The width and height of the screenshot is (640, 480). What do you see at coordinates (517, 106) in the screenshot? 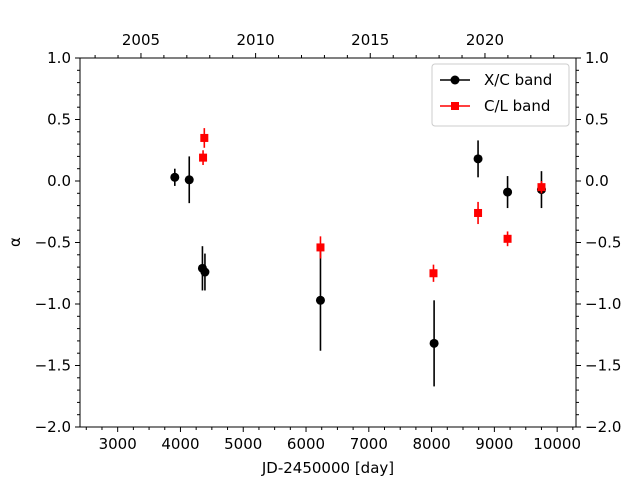
I see `legend-label-cl: C/L band` at bounding box center [517, 106].